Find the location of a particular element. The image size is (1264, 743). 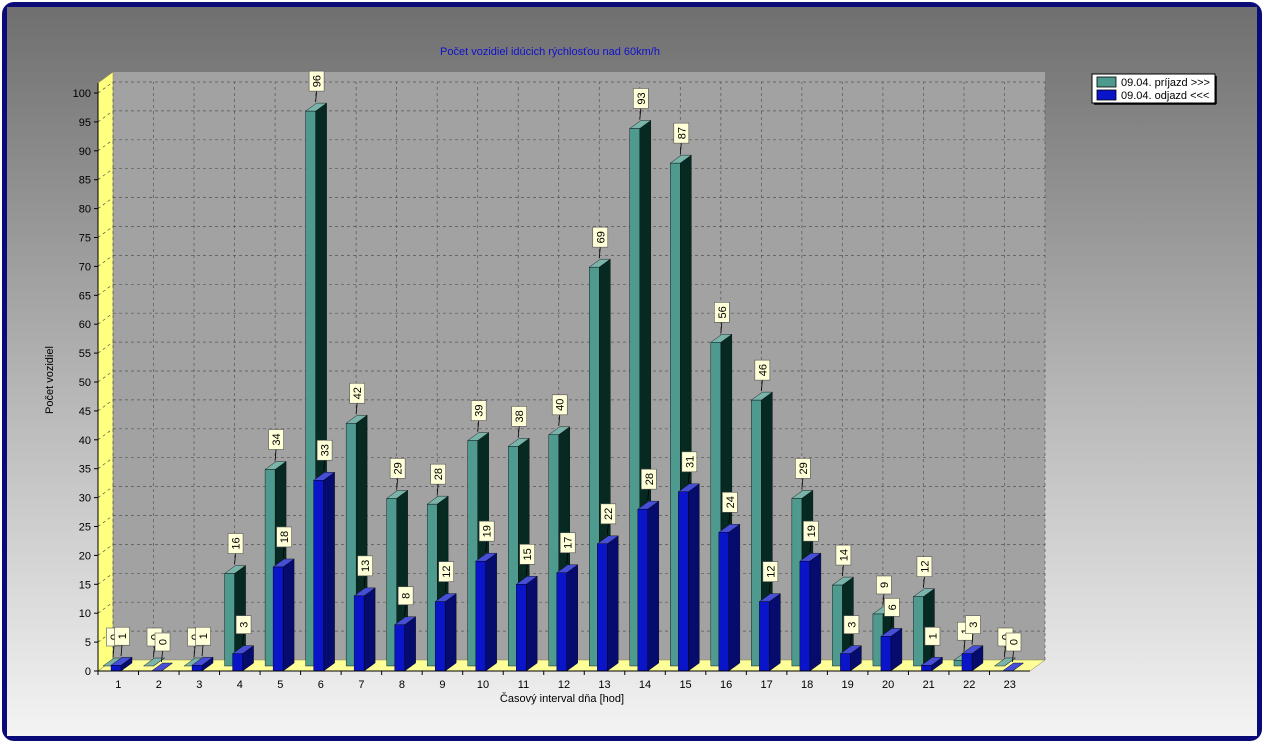

data-label: 38 is located at coordinates (520, 416).